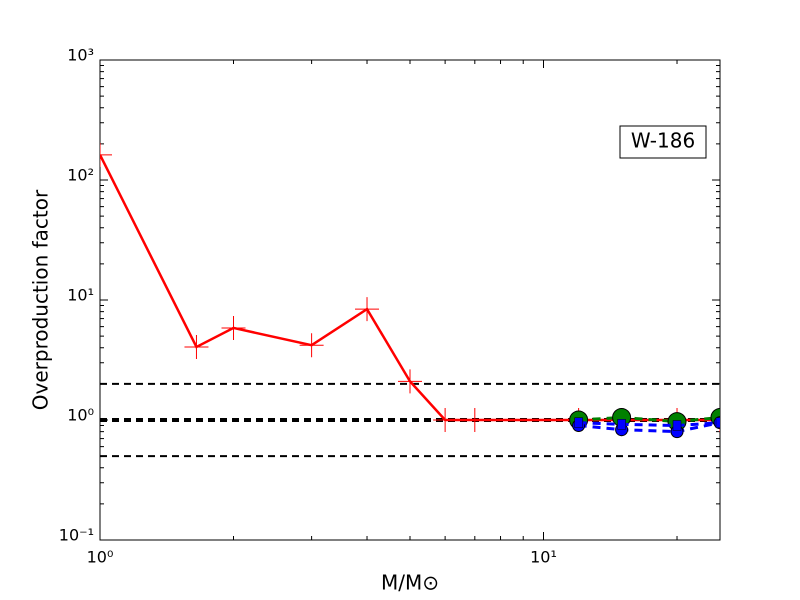  Describe the element at coordinates (543, 557) in the screenshot. I see `x-tick-label: 10¹` at that location.